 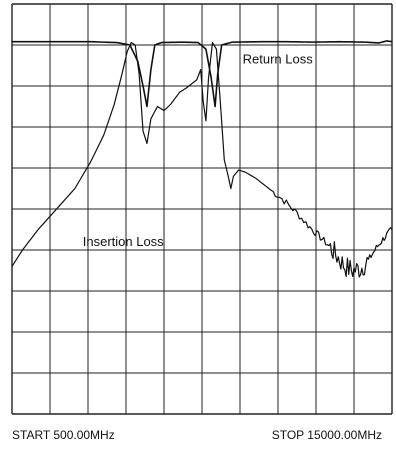 I want to click on start-frequency-label: START 500.00MHz, so click(x=63, y=435).